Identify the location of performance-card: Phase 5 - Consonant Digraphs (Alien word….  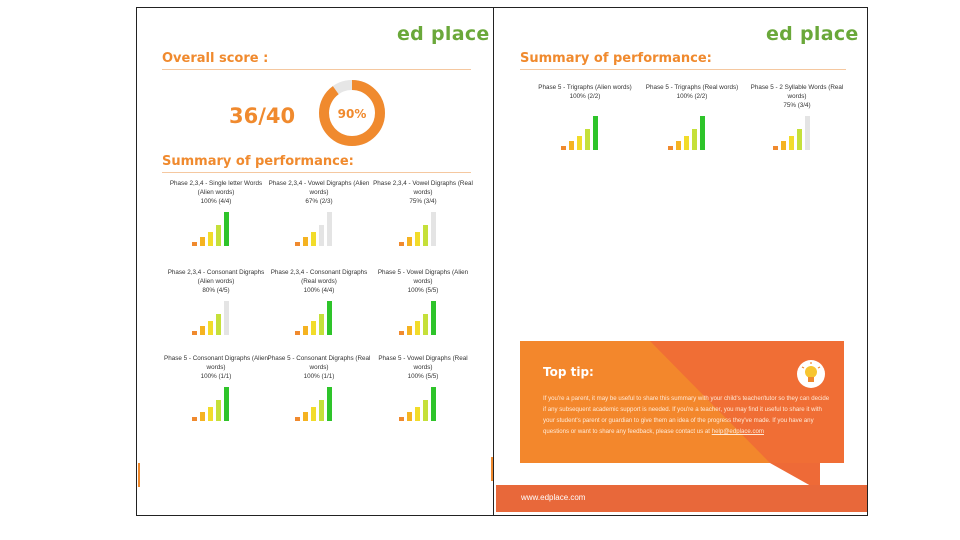
(216, 367).